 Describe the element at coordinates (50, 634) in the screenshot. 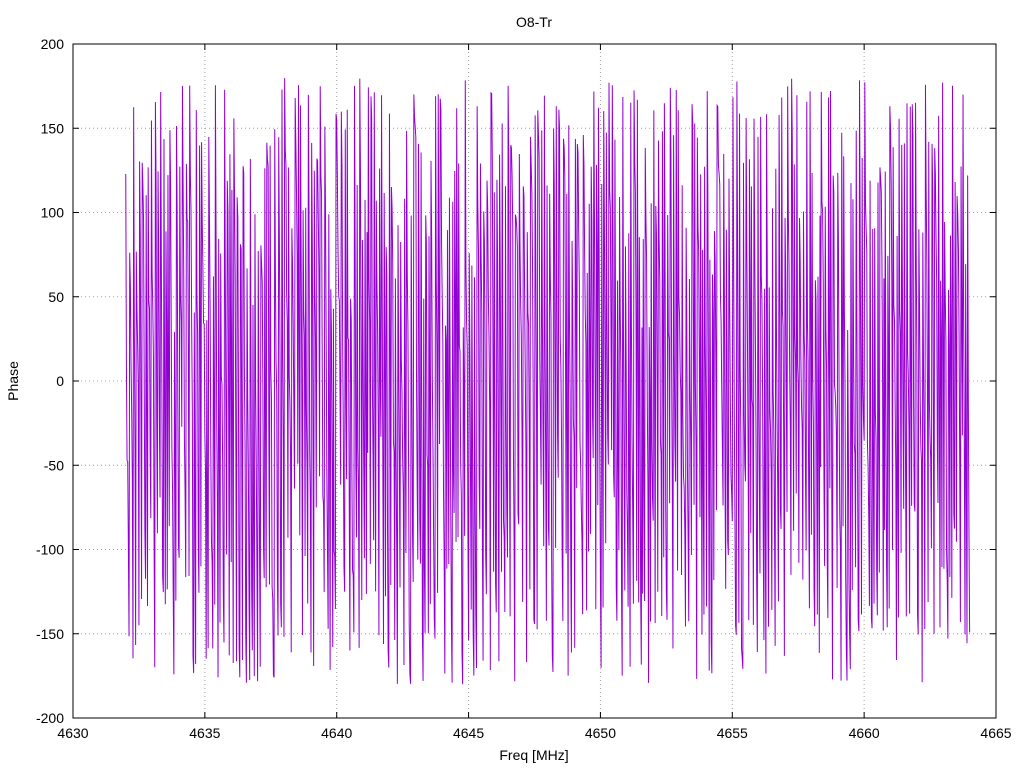

I see `y-tick-label: -150` at that location.